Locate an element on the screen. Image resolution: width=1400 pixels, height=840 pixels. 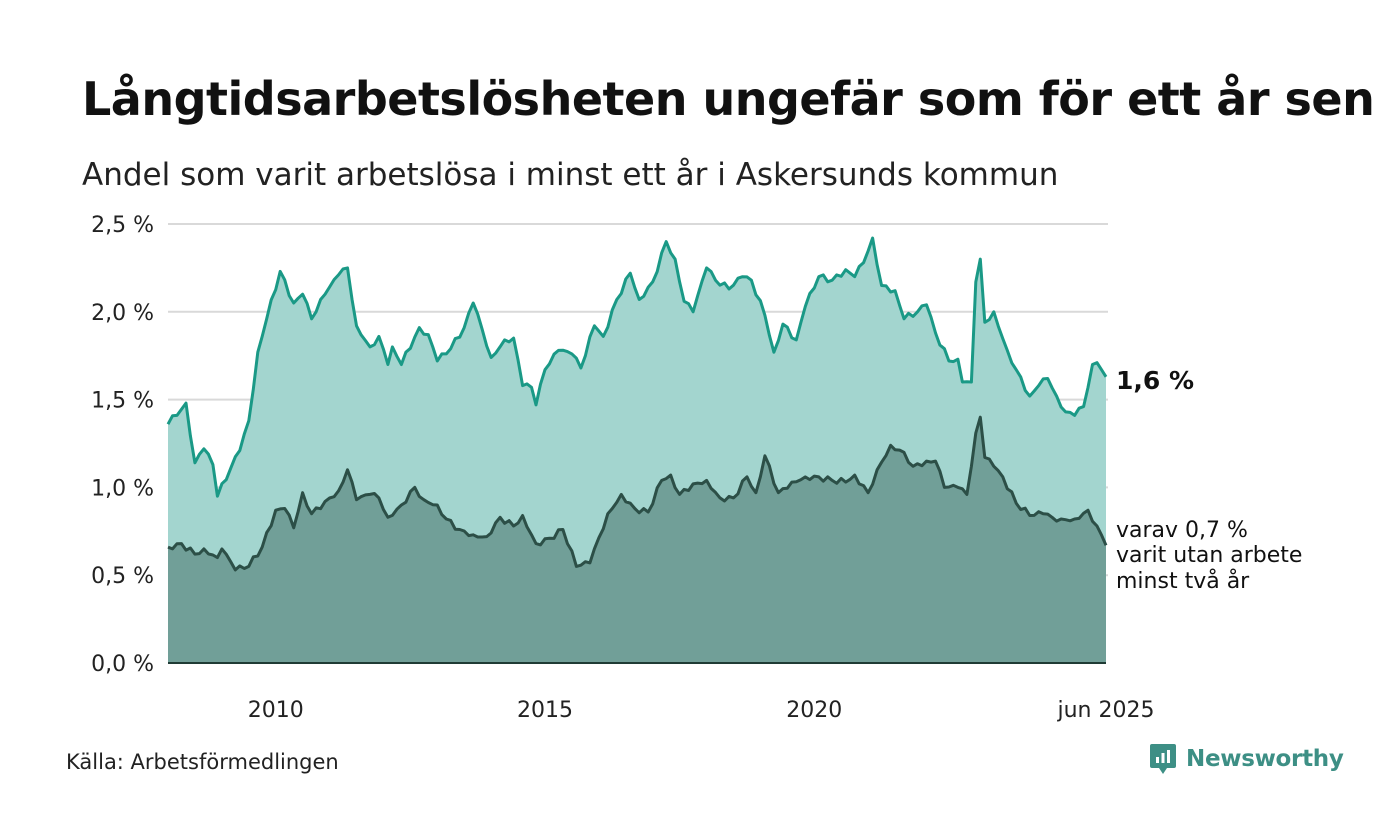
y-tick-label: 1,0 % is located at coordinates (122, 488).